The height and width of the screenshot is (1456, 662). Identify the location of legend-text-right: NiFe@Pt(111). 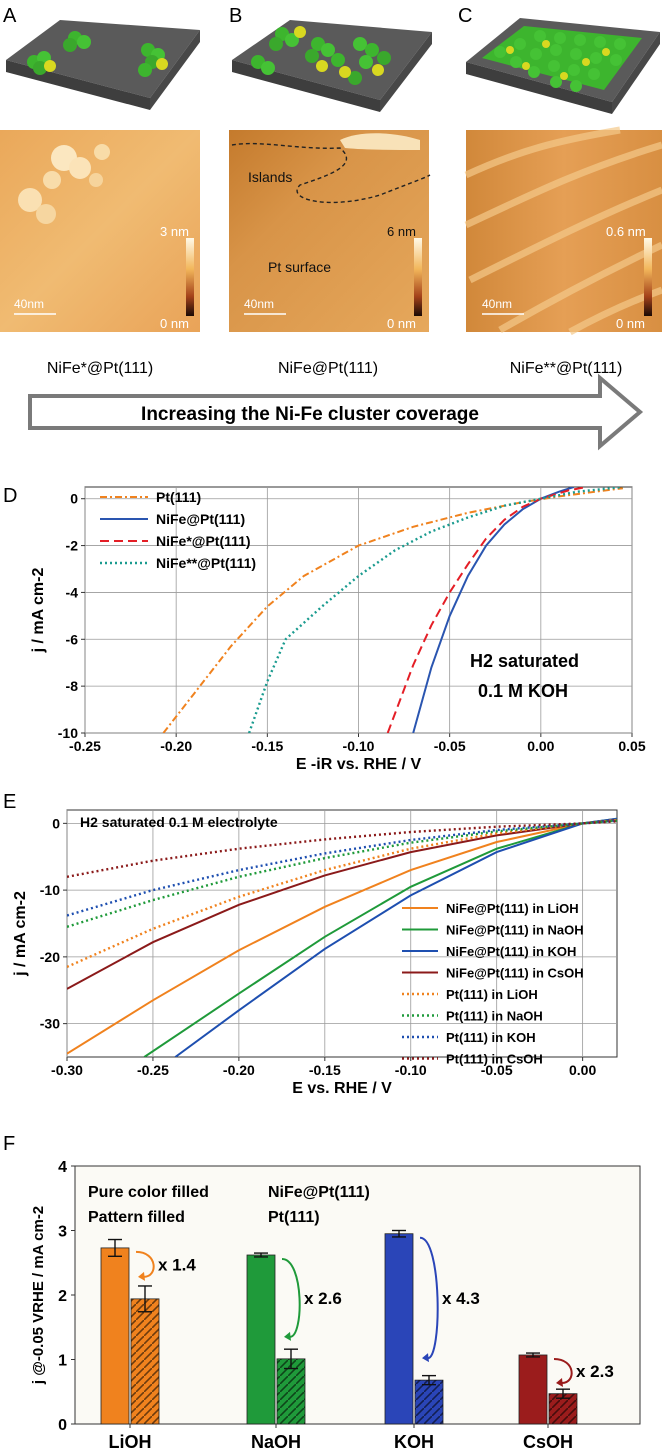
(319, 1192).